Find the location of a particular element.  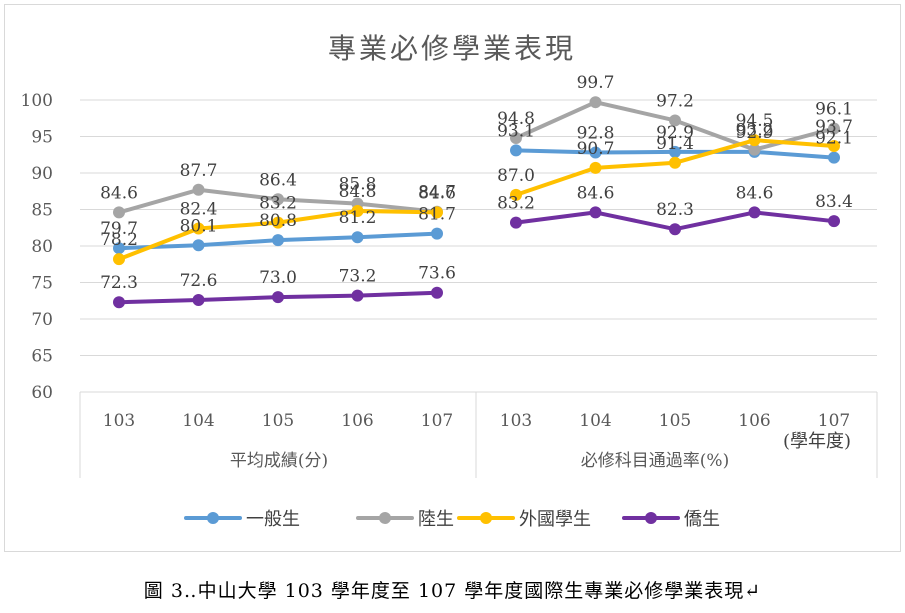

data-label: 80.8 is located at coordinates (278, 221).